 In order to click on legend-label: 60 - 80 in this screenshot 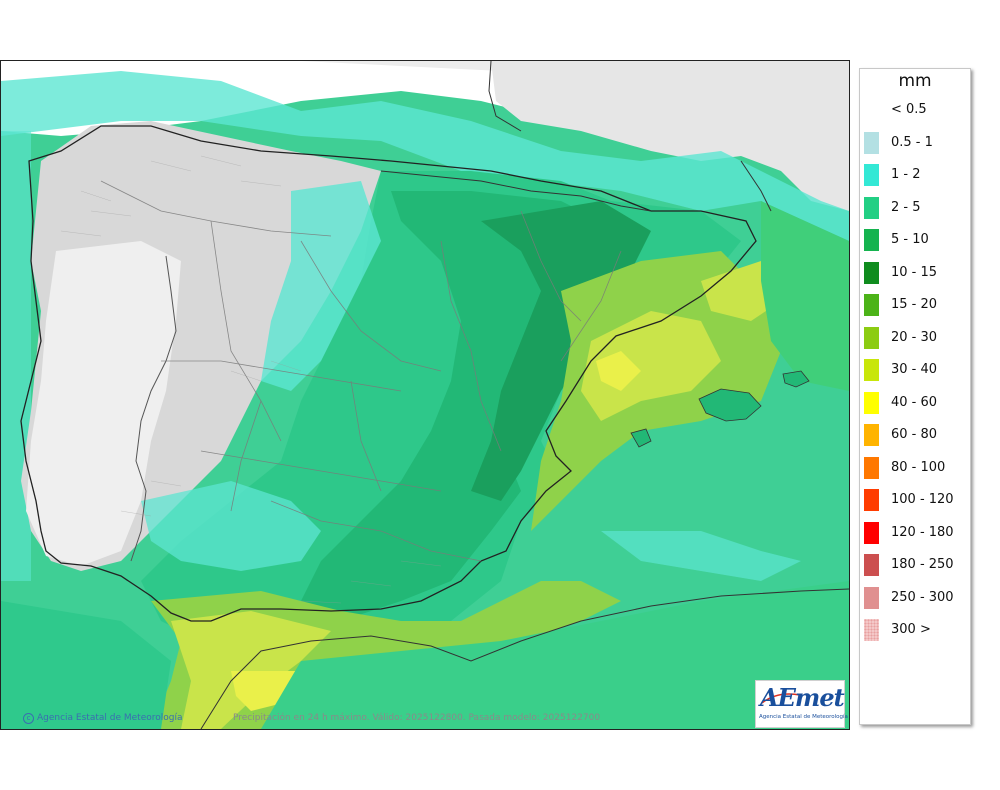, I will do `click(914, 434)`.